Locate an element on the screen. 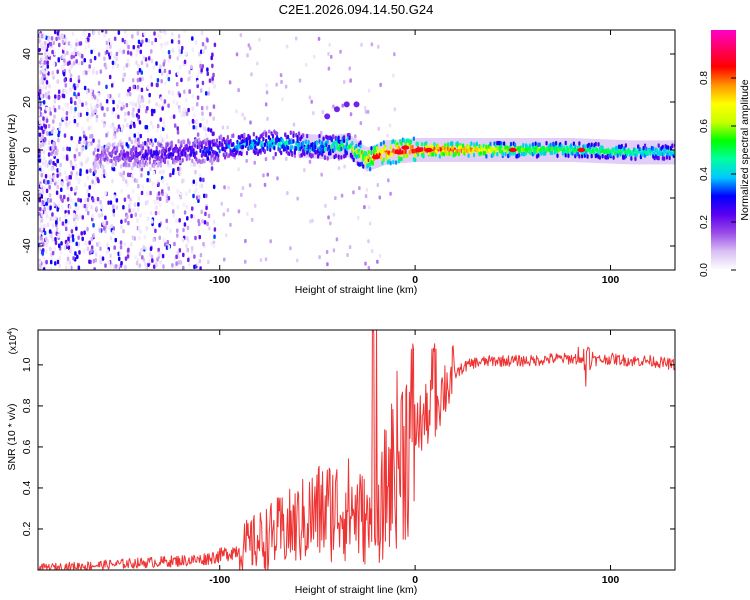 The width and height of the screenshot is (750, 600). y-tick-label: 0.4 is located at coordinates (27, 487).